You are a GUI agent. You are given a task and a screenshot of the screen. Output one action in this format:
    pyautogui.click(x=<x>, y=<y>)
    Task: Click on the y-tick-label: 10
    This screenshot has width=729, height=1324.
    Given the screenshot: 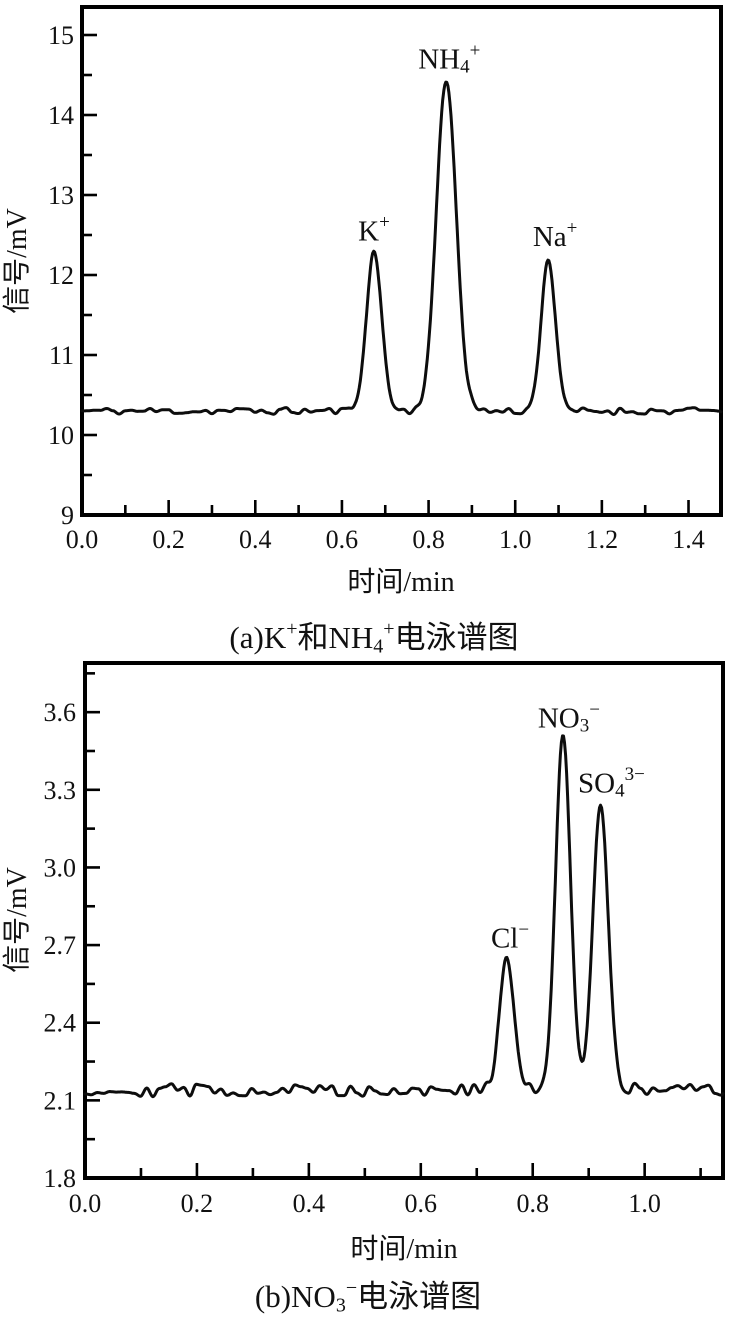 What is the action you would take?
    pyautogui.click(x=61, y=435)
    